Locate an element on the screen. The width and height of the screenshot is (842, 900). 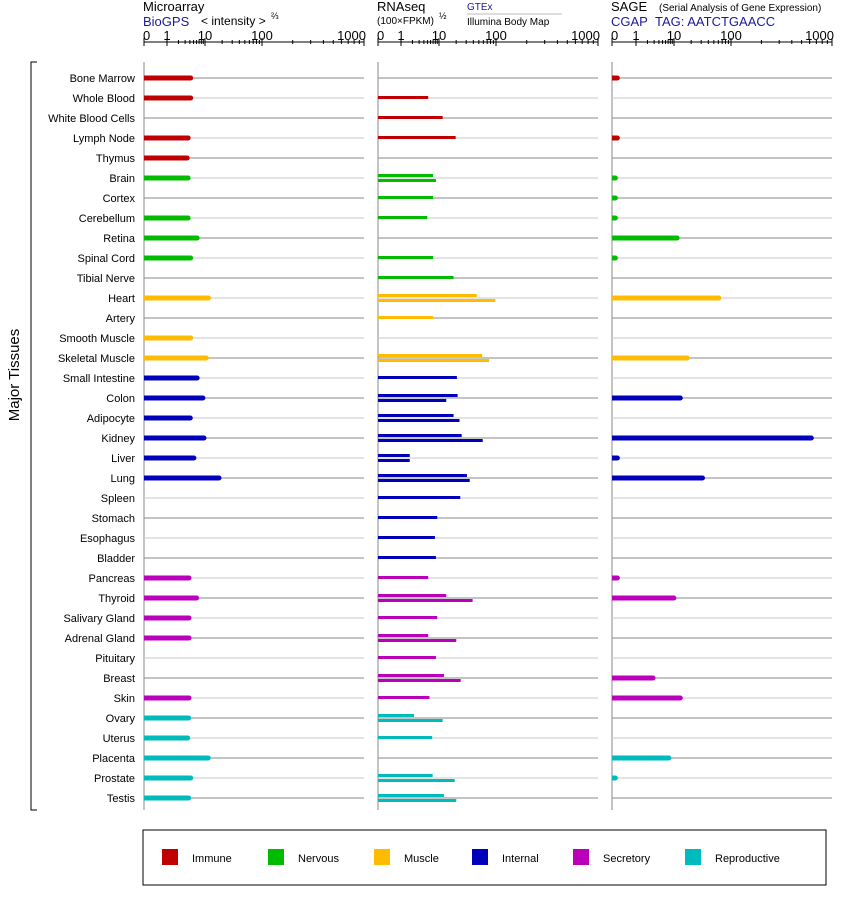
tissue-label: Brain is located at coordinates (122, 179).